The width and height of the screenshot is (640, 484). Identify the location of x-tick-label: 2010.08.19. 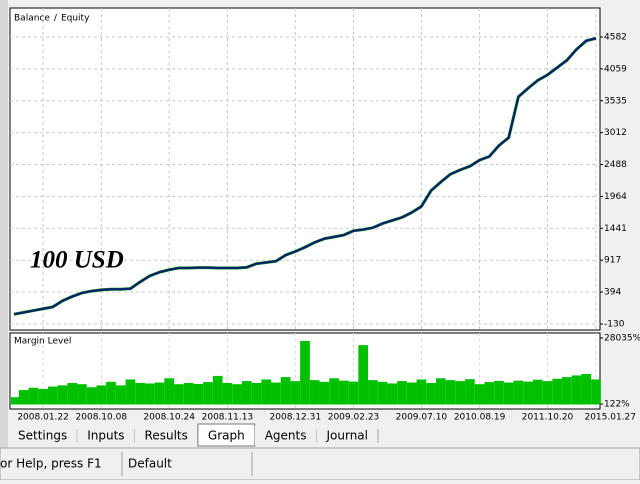
(480, 418).